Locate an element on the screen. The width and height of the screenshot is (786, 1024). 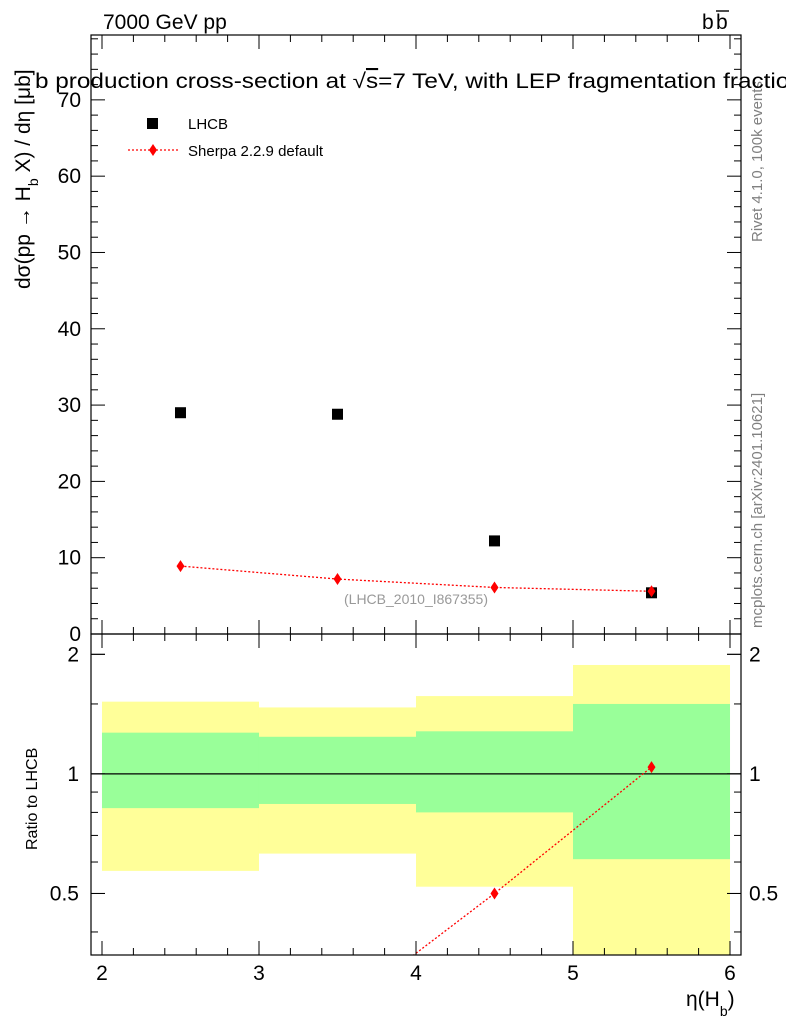
x-tick-label: 4 is located at coordinates (416, 973).